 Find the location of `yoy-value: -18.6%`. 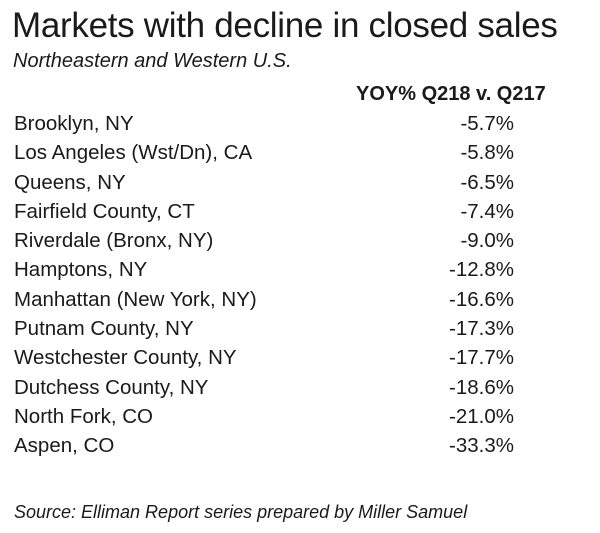

yoy-value: -18.6% is located at coordinates (481, 387).